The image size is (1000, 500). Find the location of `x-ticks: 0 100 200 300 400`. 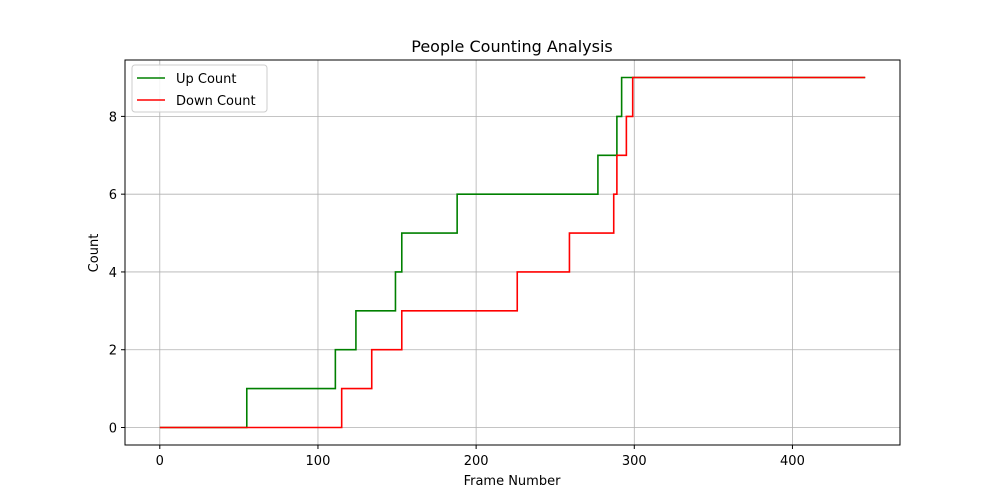

x-ticks: 0 100 200 300 400 is located at coordinates (480, 457).